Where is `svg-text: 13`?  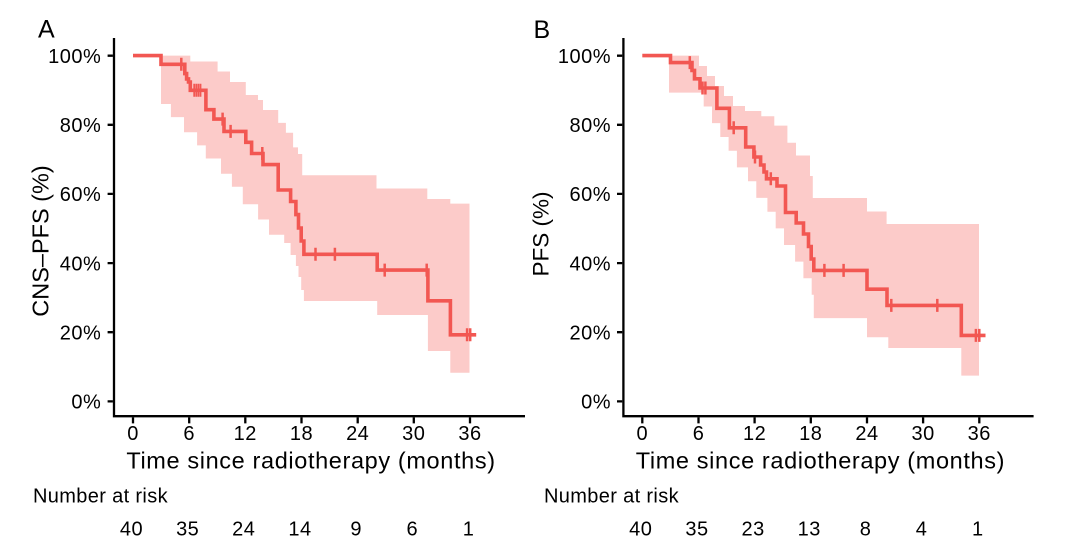
svg-text: 13 is located at coordinates (809, 530).